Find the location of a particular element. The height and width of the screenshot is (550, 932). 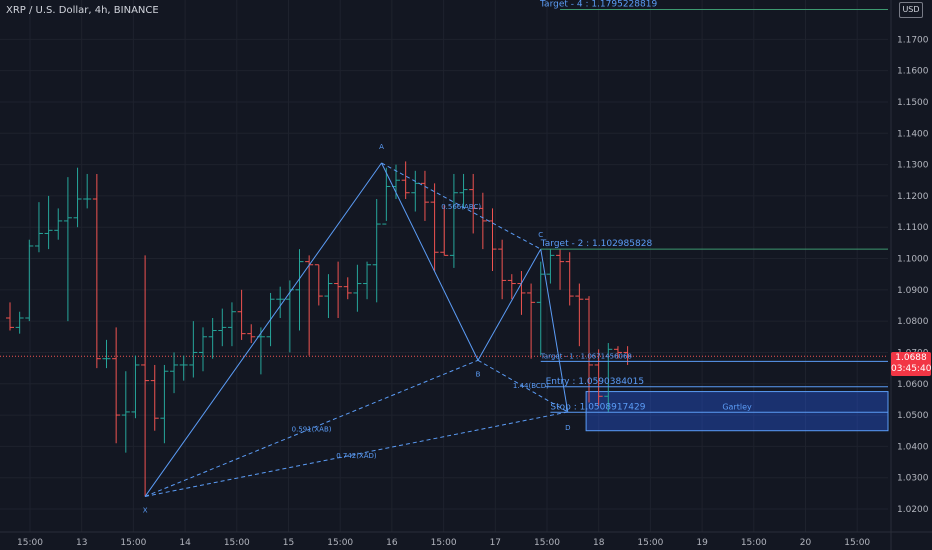

current-price-badge: 1.0688 03:45:40 is located at coordinates (911, 364).